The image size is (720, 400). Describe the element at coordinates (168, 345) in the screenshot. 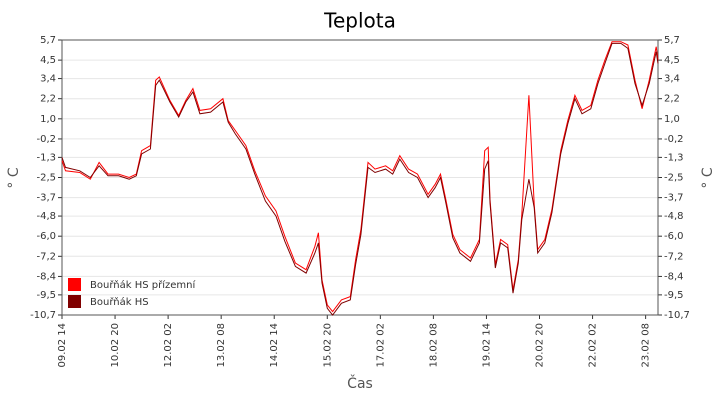

I see `x-tick-label: 12.02 02` at that location.